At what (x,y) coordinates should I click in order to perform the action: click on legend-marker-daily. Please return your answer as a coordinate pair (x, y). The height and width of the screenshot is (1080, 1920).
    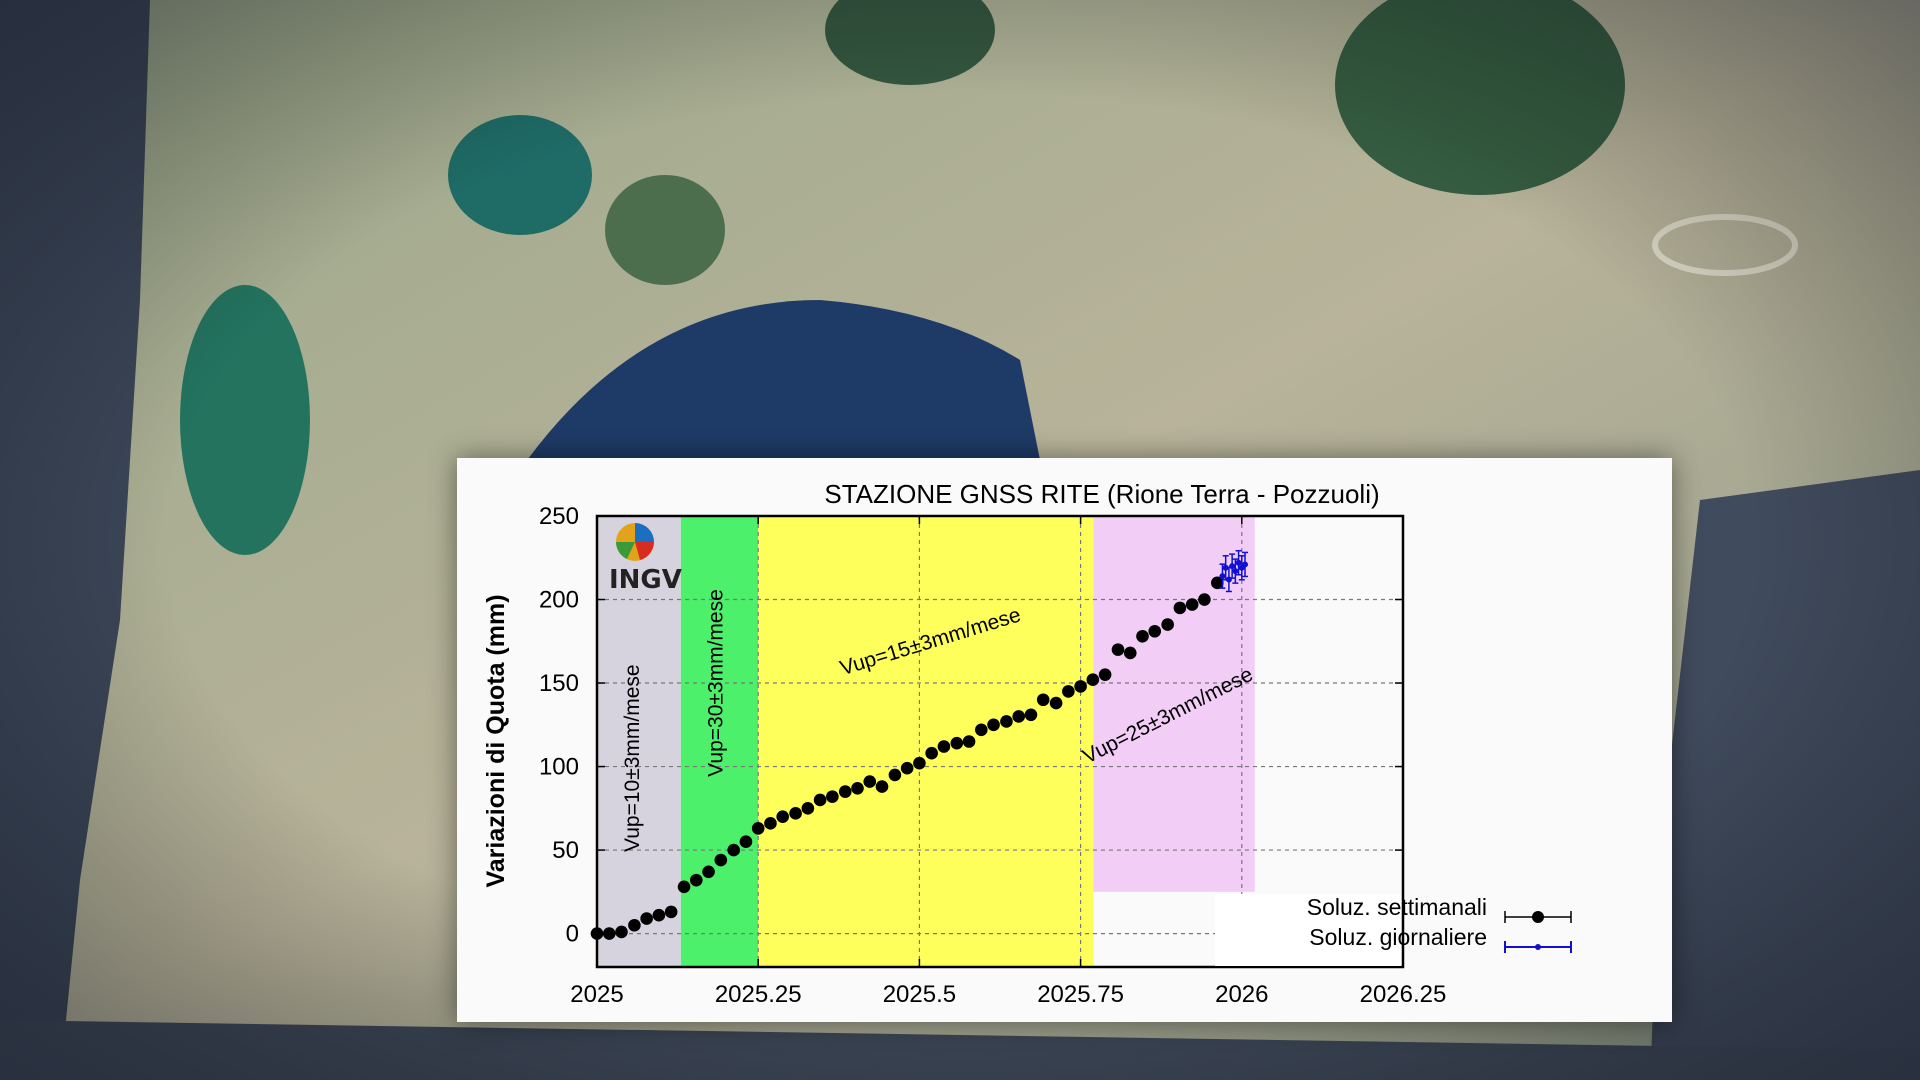
    Looking at the image, I should click on (1538, 947).